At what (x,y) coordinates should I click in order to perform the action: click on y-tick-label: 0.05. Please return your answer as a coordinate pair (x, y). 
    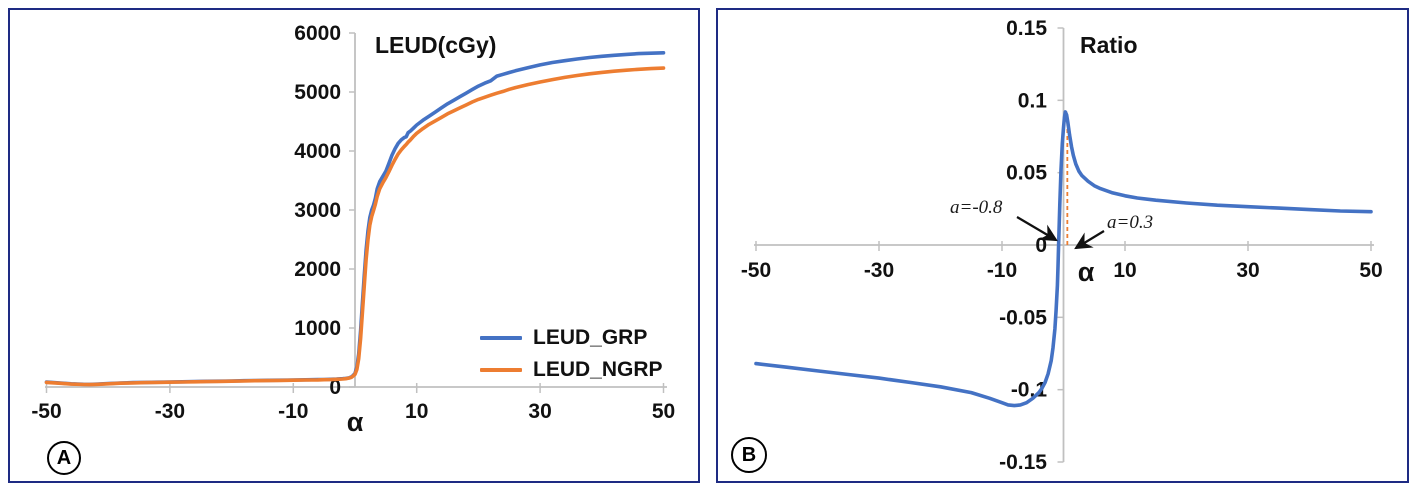
    Looking at the image, I should click on (1026, 173).